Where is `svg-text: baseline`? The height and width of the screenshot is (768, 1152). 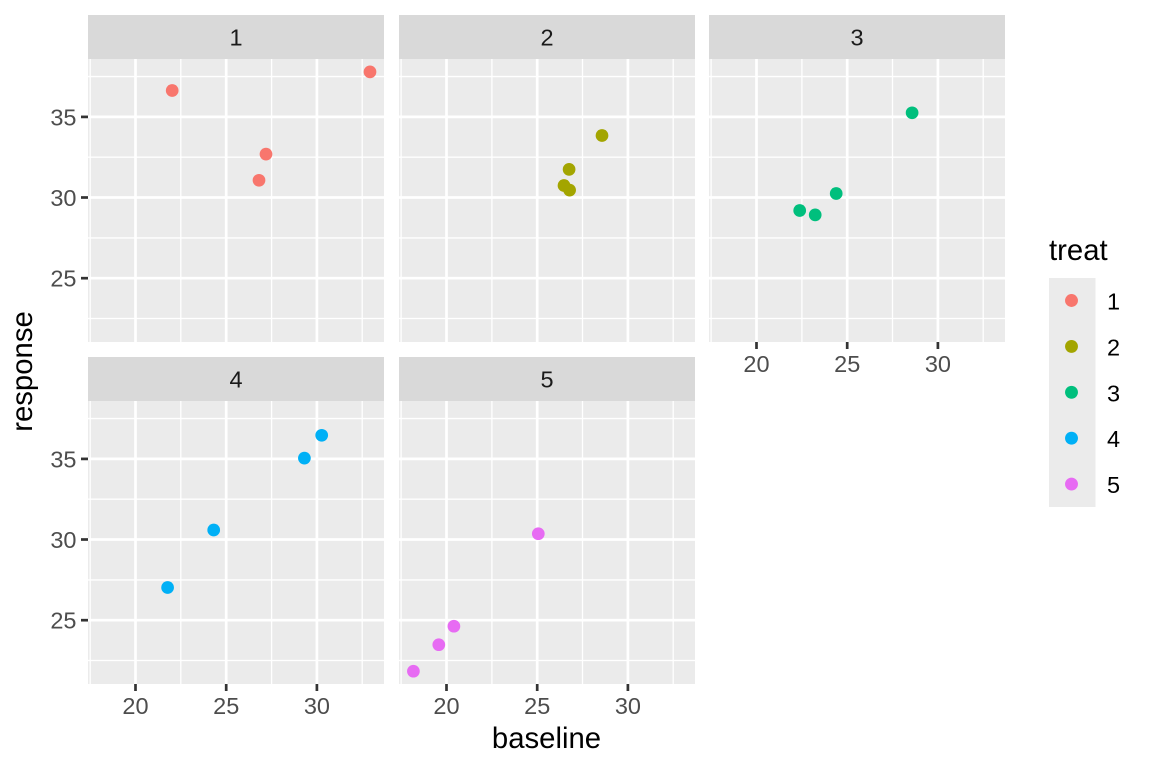
svg-text: baseline is located at coordinates (546, 738).